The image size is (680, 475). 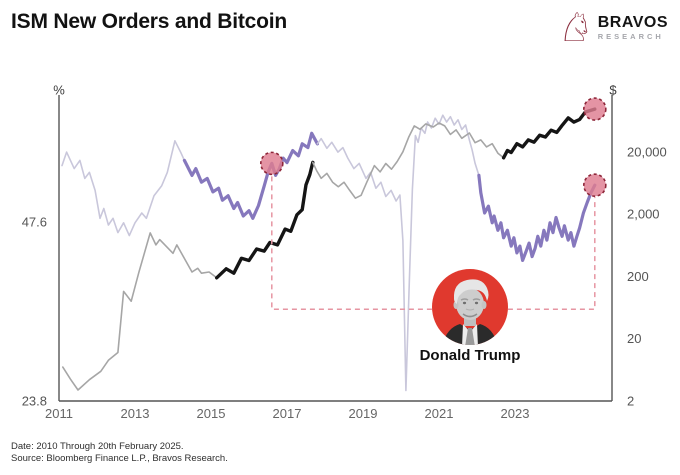 I want to click on right-axis-tick-label: 2,000, so click(x=643, y=214).